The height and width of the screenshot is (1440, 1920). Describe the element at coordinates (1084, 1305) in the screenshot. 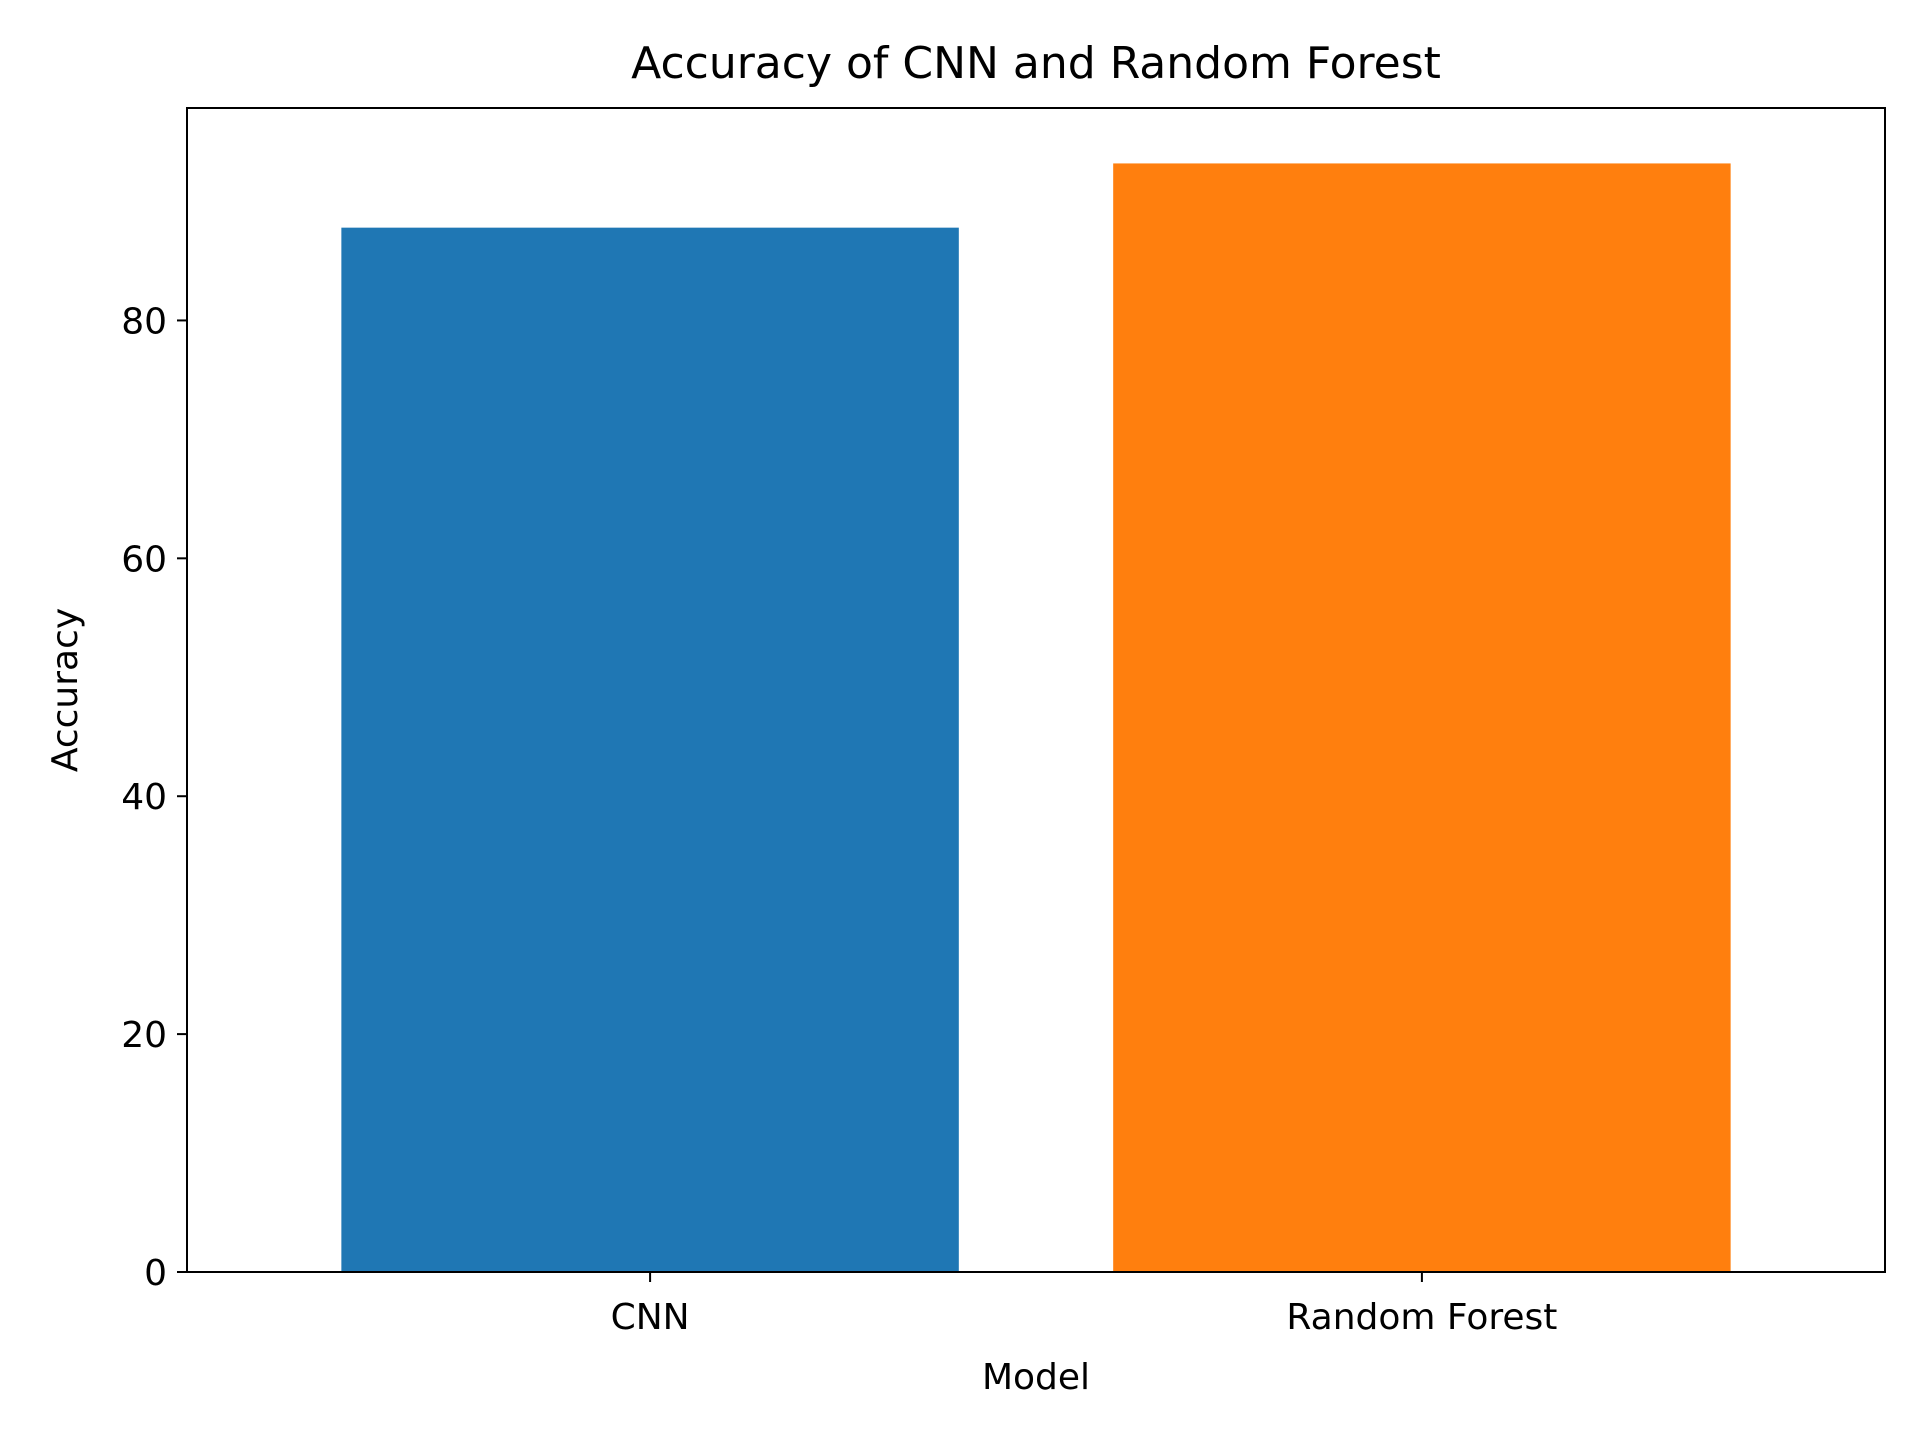

I see `x-axis-ticks: CNN Random Forest` at that location.